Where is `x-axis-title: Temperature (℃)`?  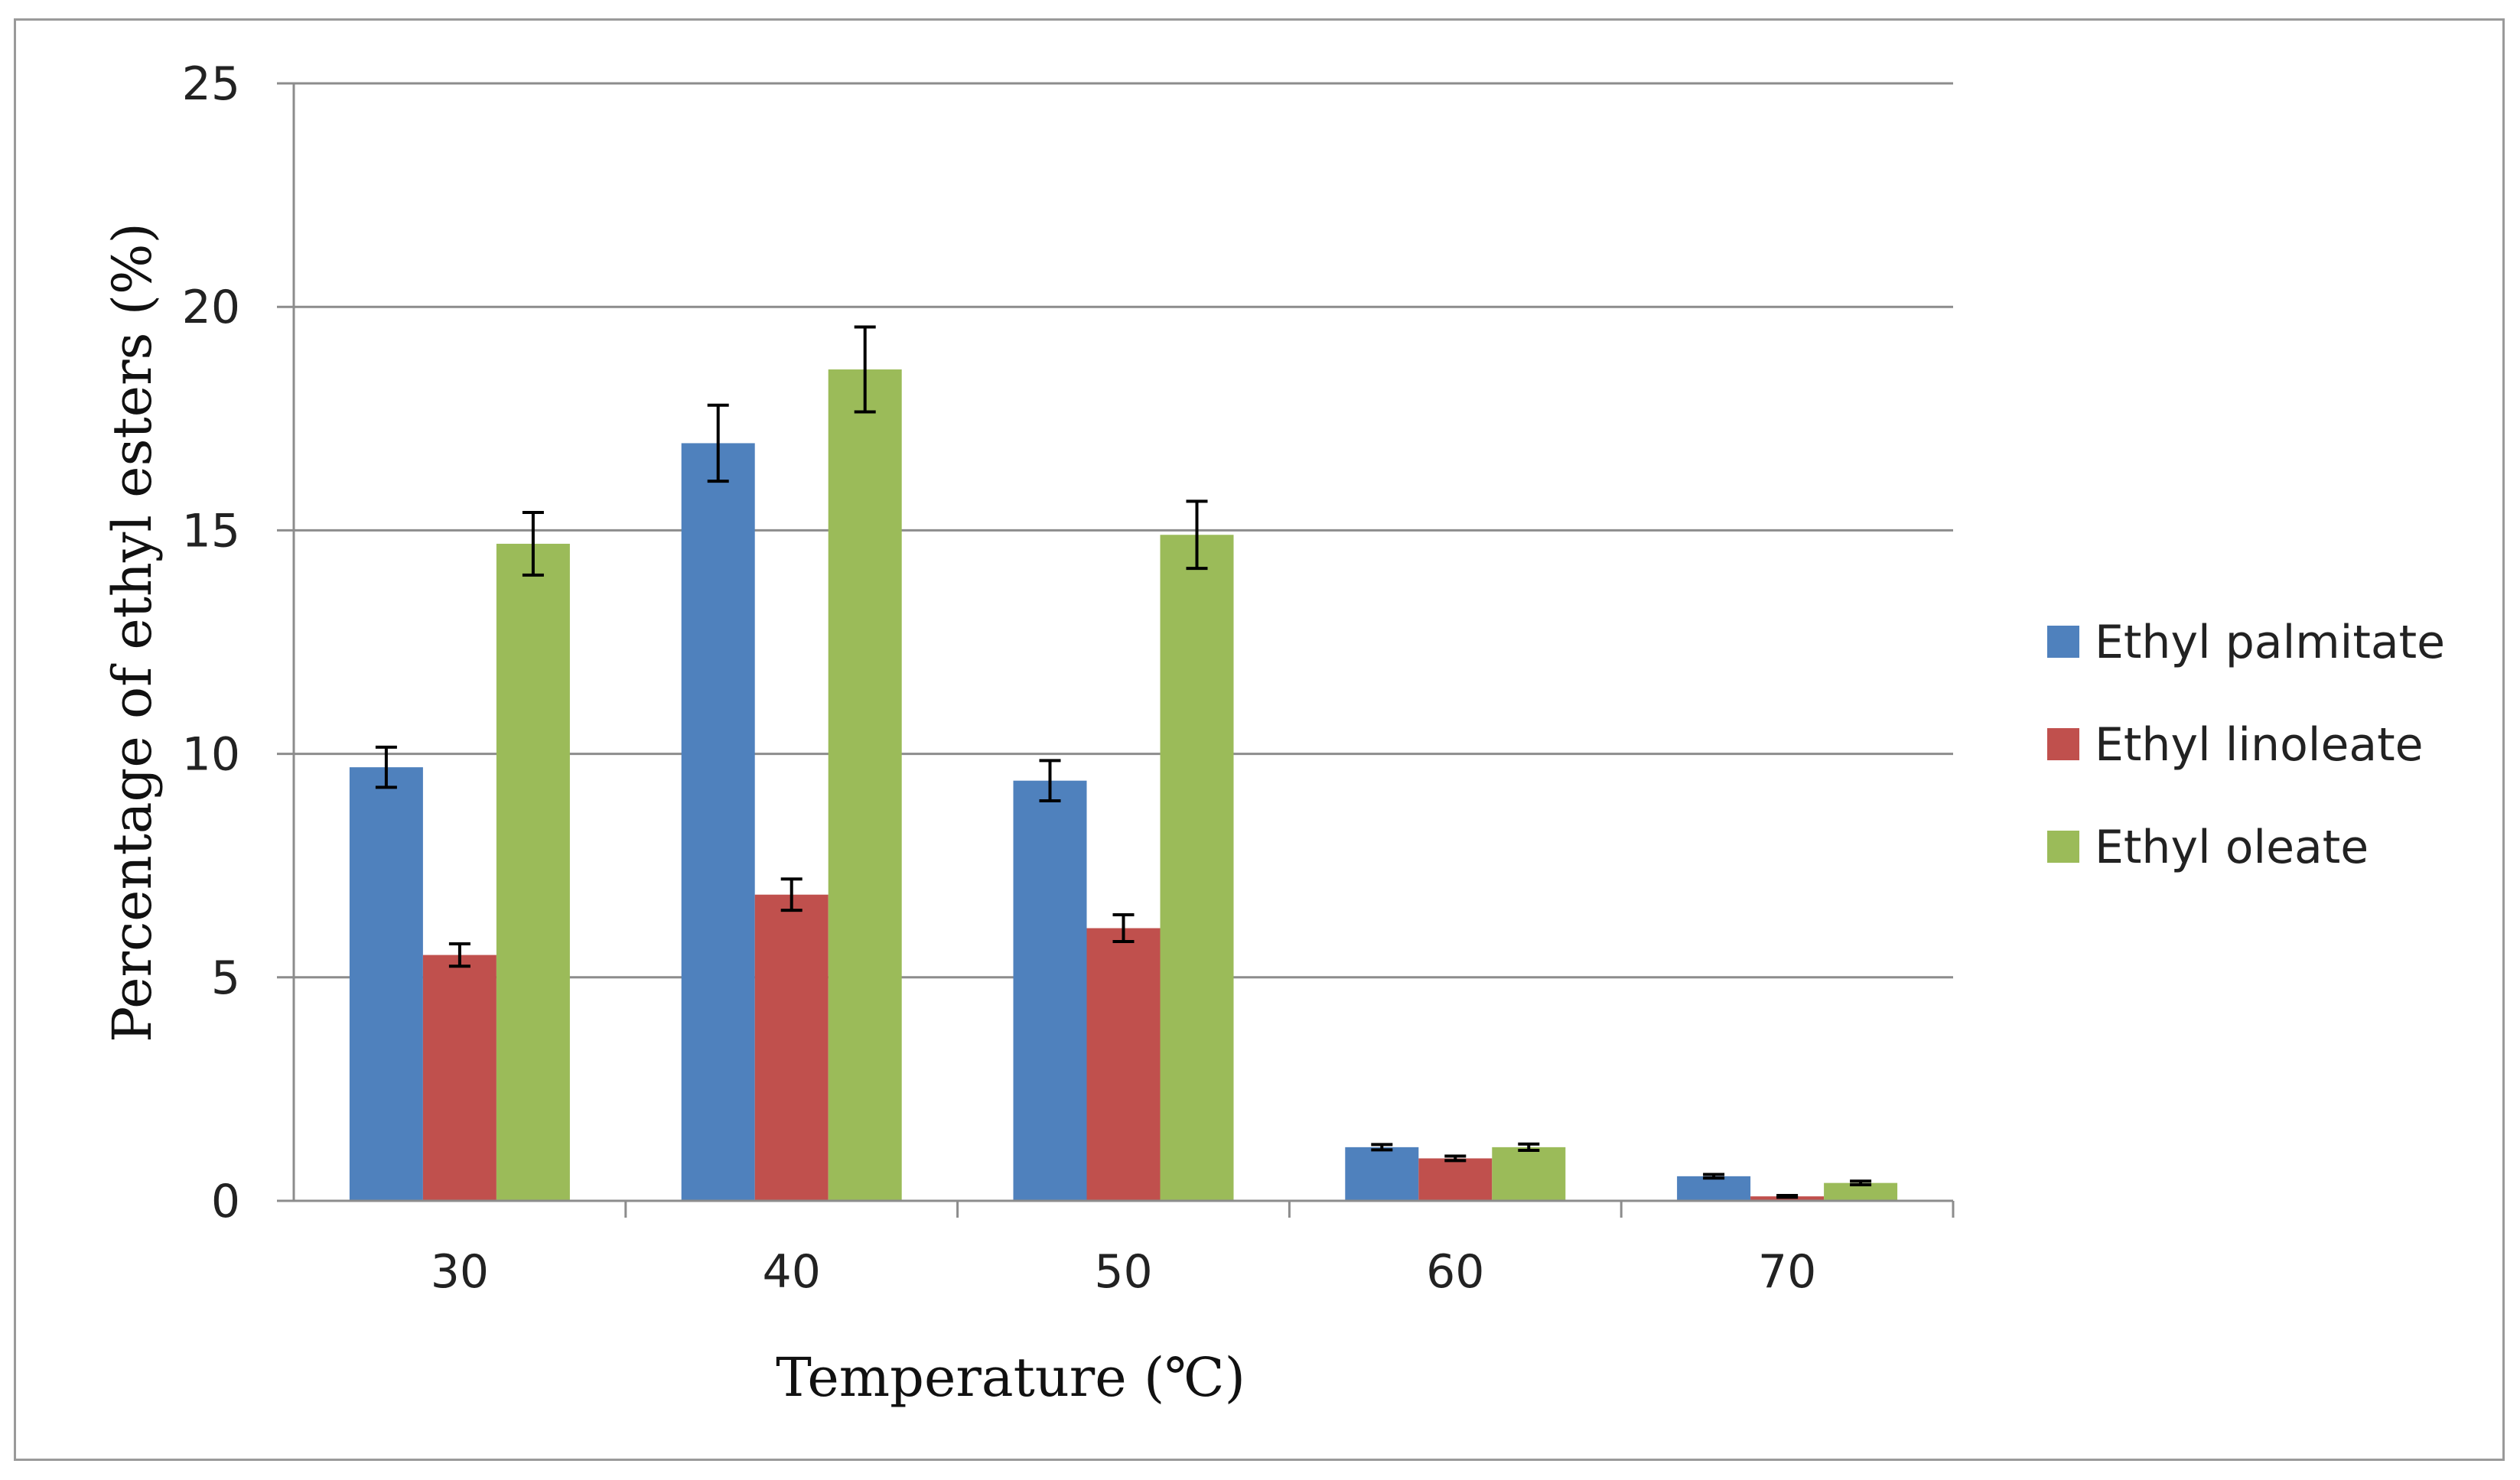
x-axis-title: Temperature (℃) is located at coordinates (1010, 1377).